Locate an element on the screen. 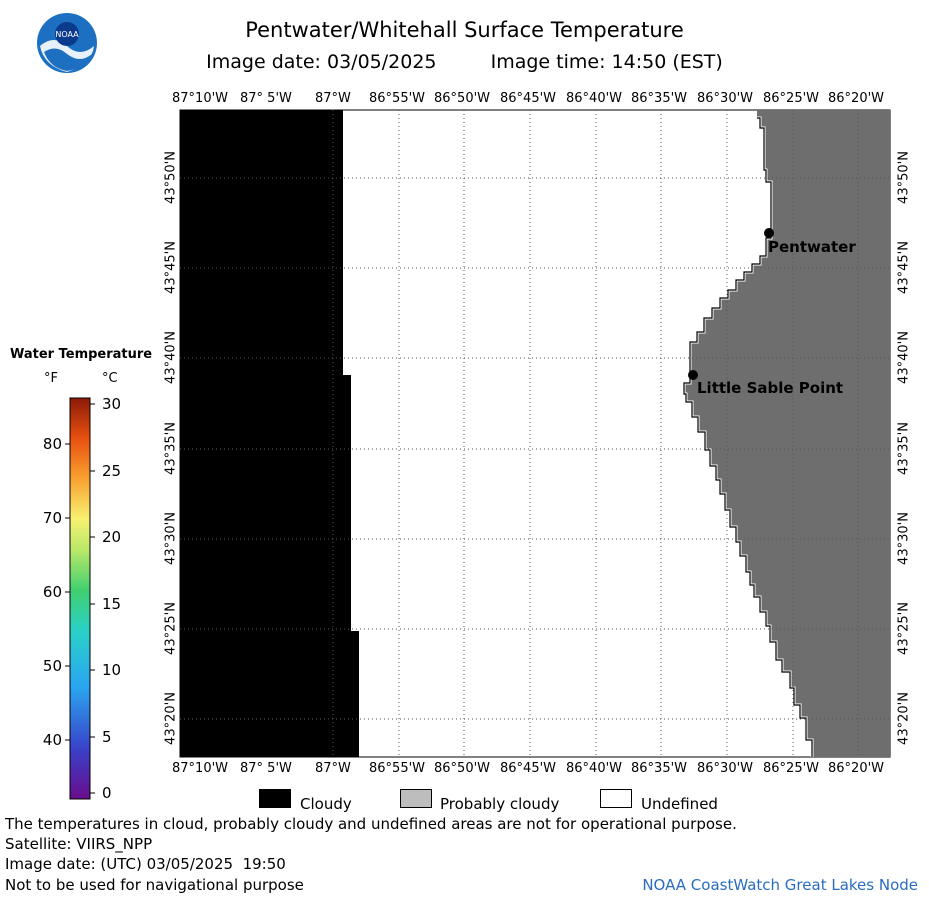 This screenshot has height=899, width=929. lat-tick-right: 43°20'N is located at coordinates (904, 718).